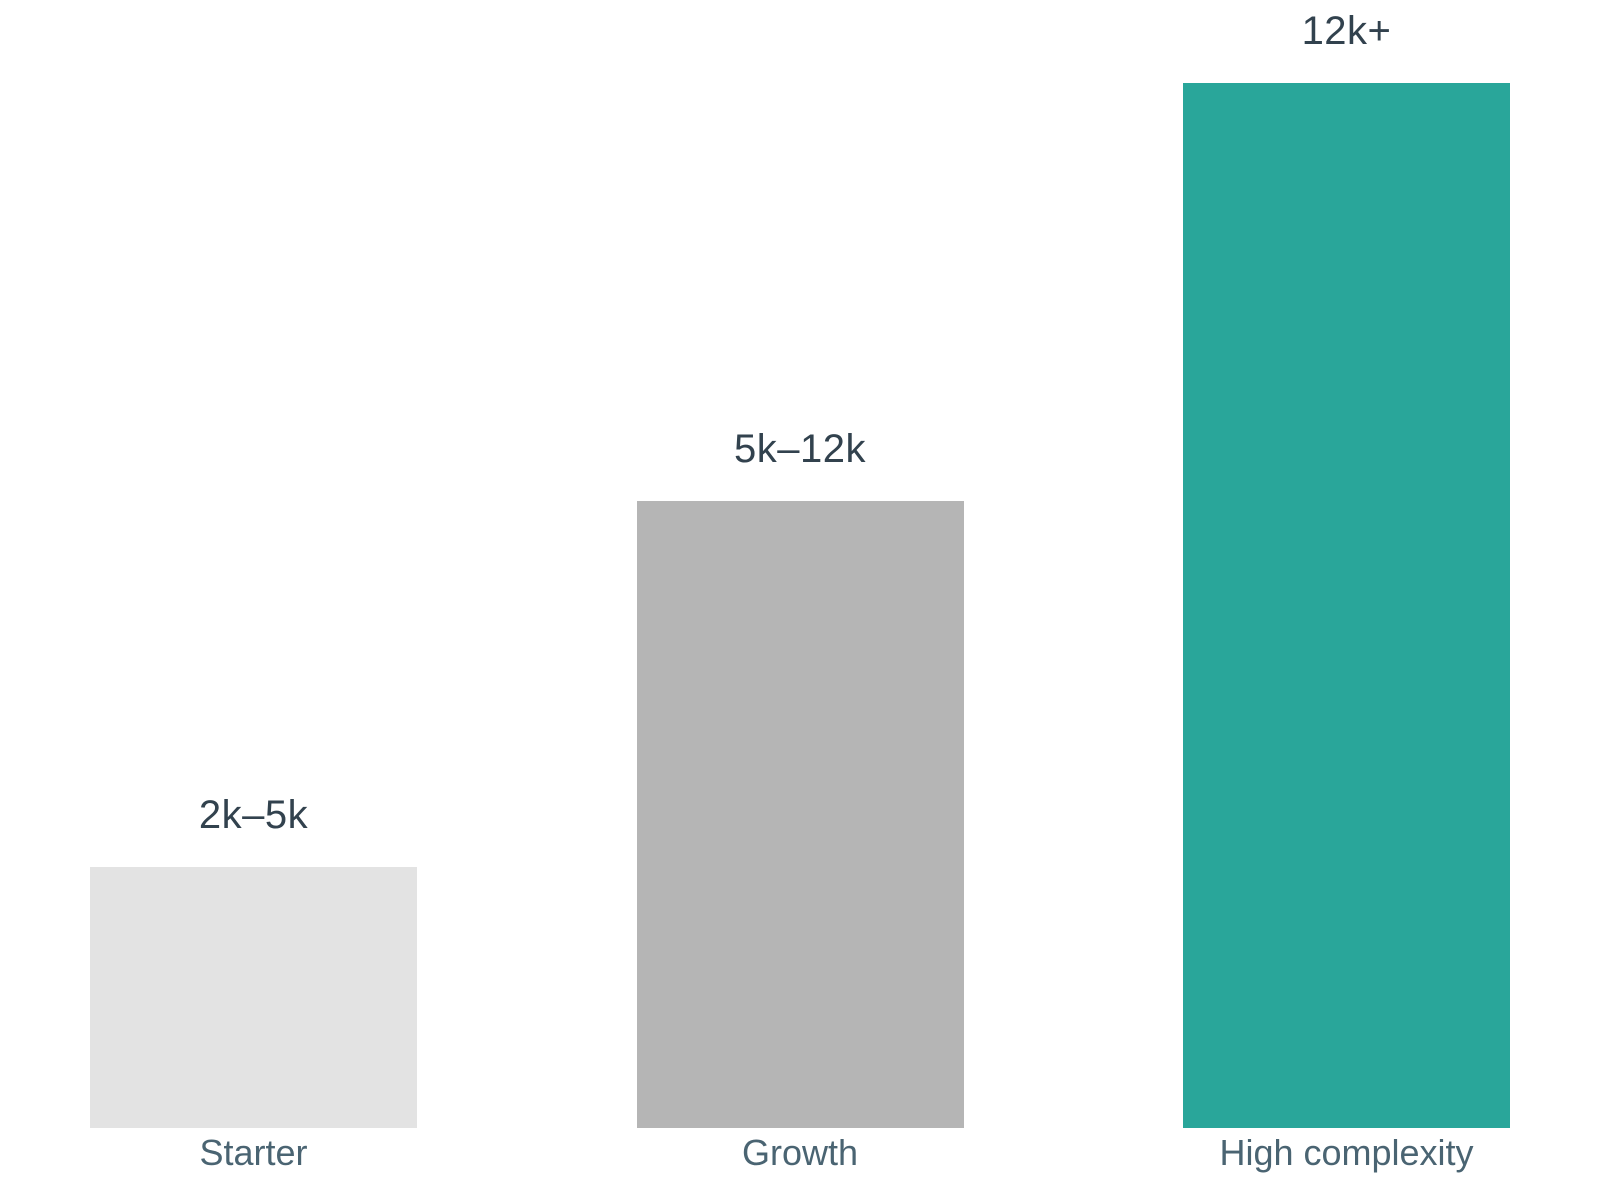 The height and width of the screenshot is (1191, 1600). I want to click on category-label-starter: Starter, so click(253, 1152).